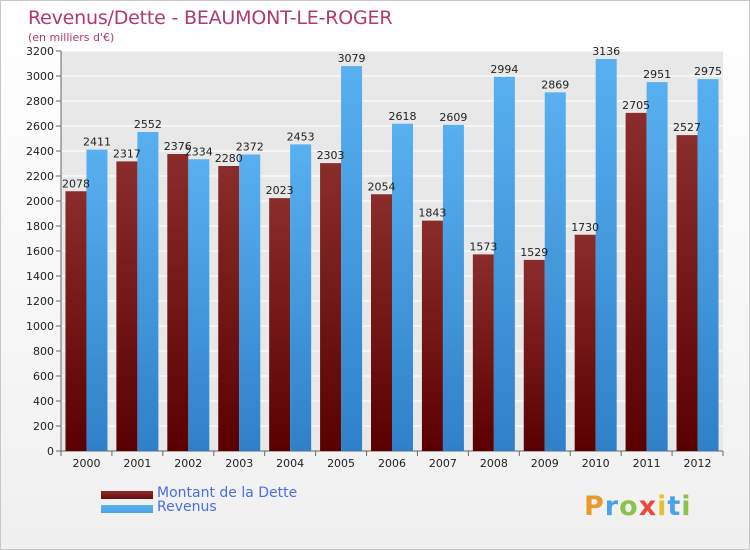 The width and height of the screenshot is (750, 550). I want to click on data-label-revenus: 2951, so click(657, 74).